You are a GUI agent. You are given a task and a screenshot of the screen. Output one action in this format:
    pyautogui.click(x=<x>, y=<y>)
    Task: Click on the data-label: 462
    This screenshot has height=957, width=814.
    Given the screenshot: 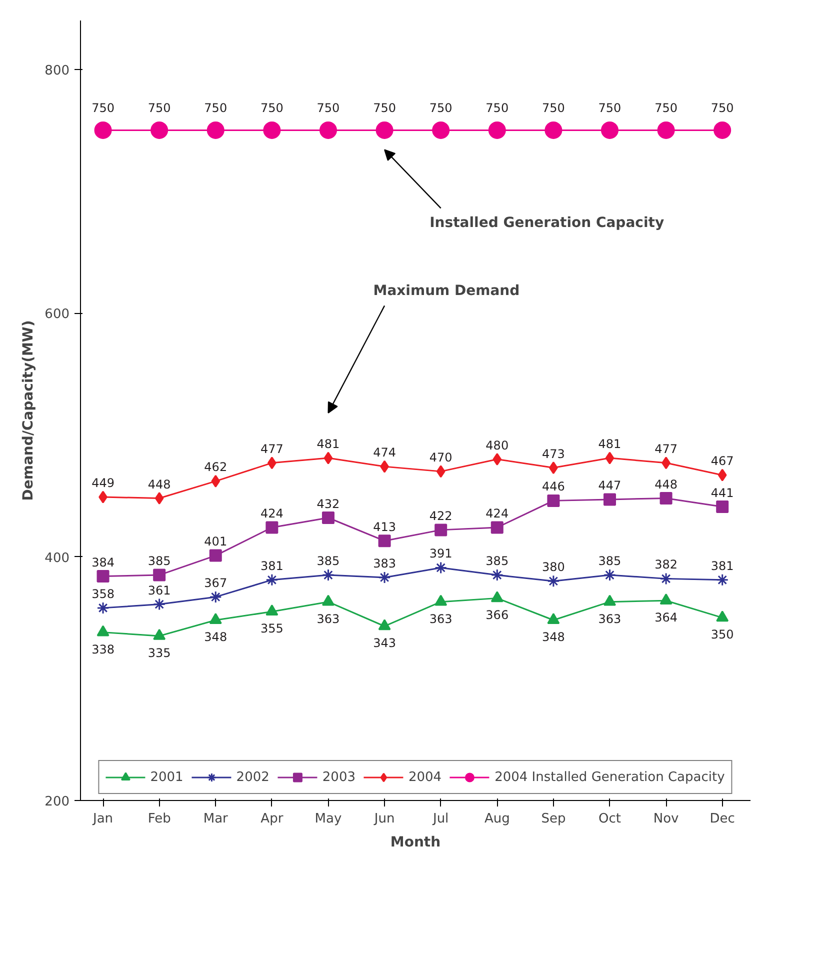 What is the action you would take?
    pyautogui.click(x=216, y=467)
    